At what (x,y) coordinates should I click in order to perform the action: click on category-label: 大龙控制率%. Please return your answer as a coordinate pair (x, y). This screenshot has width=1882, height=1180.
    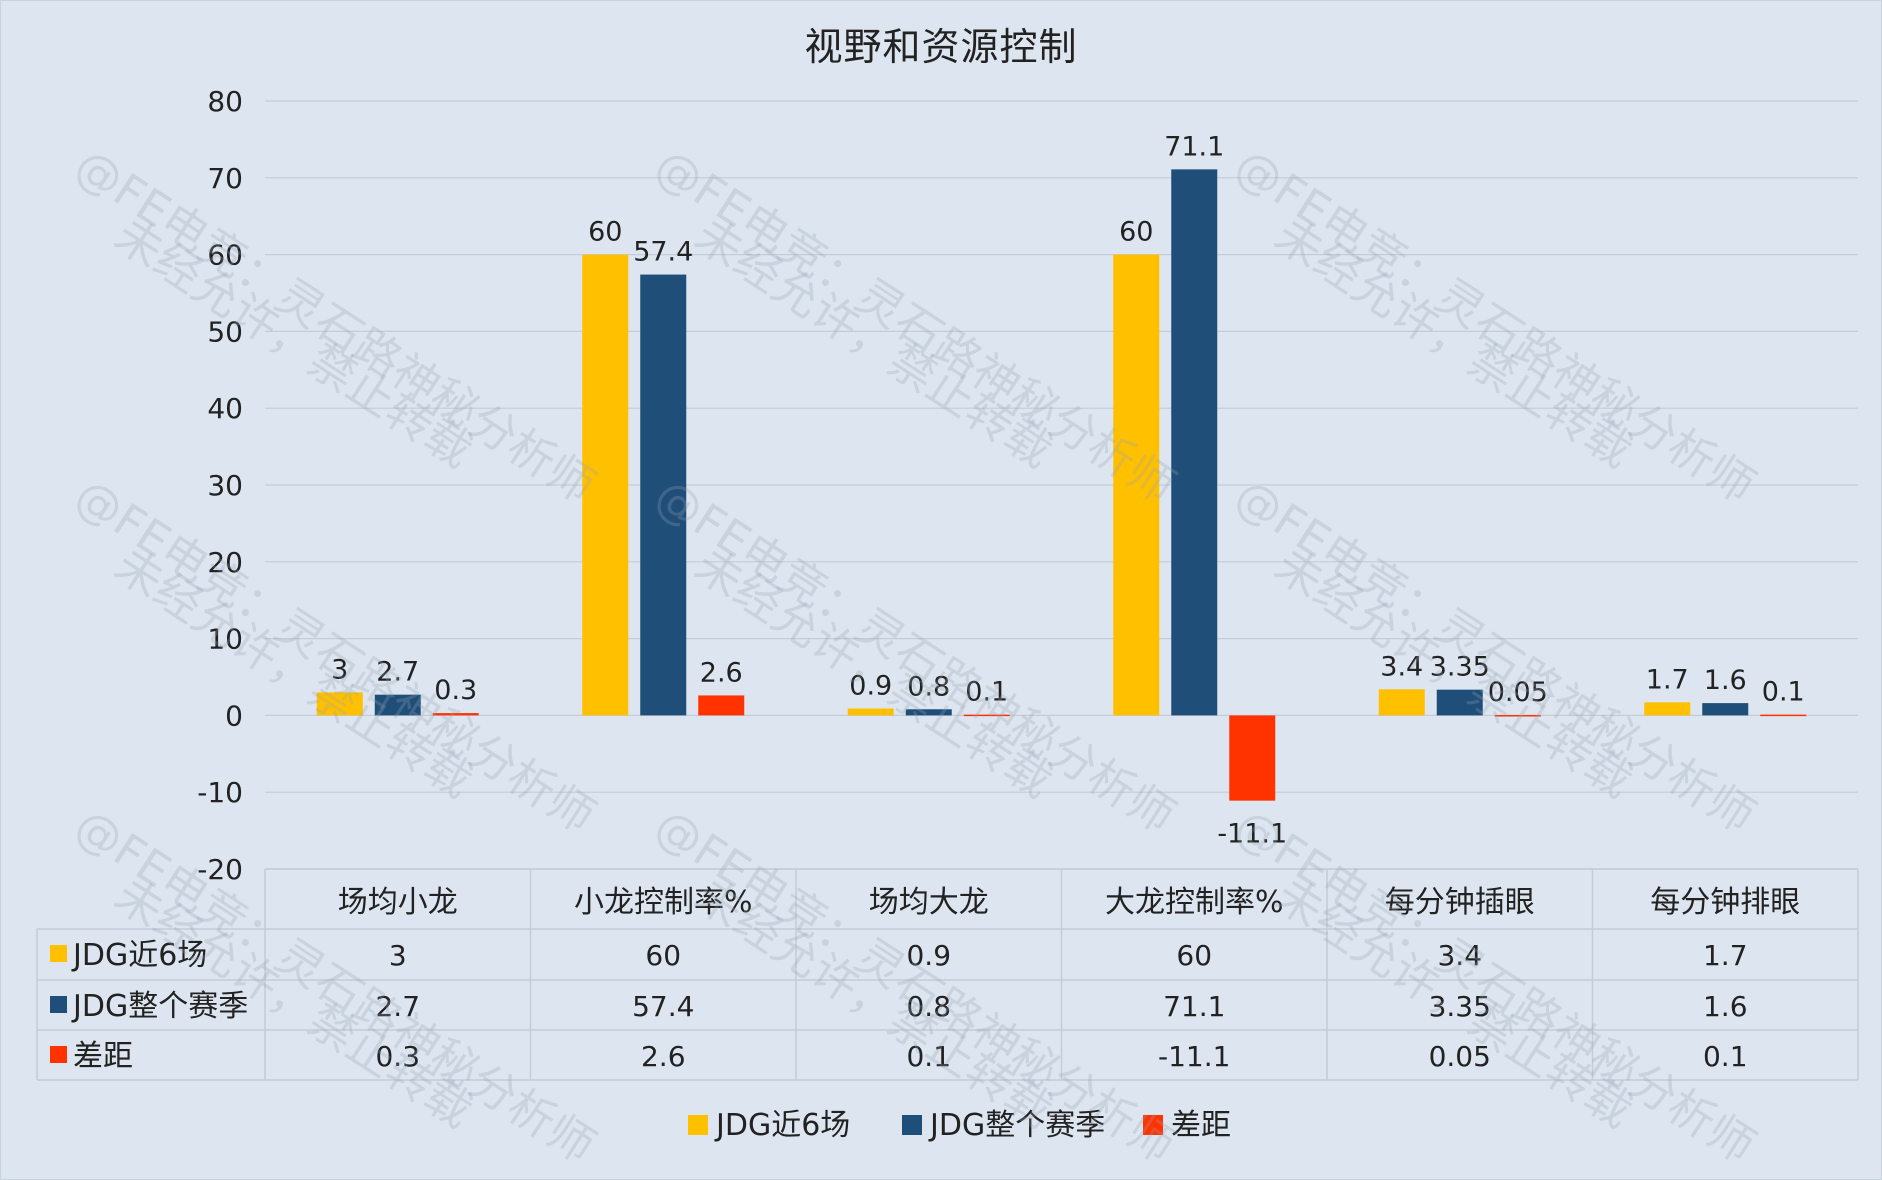
    Looking at the image, I should click on (1194, 902).